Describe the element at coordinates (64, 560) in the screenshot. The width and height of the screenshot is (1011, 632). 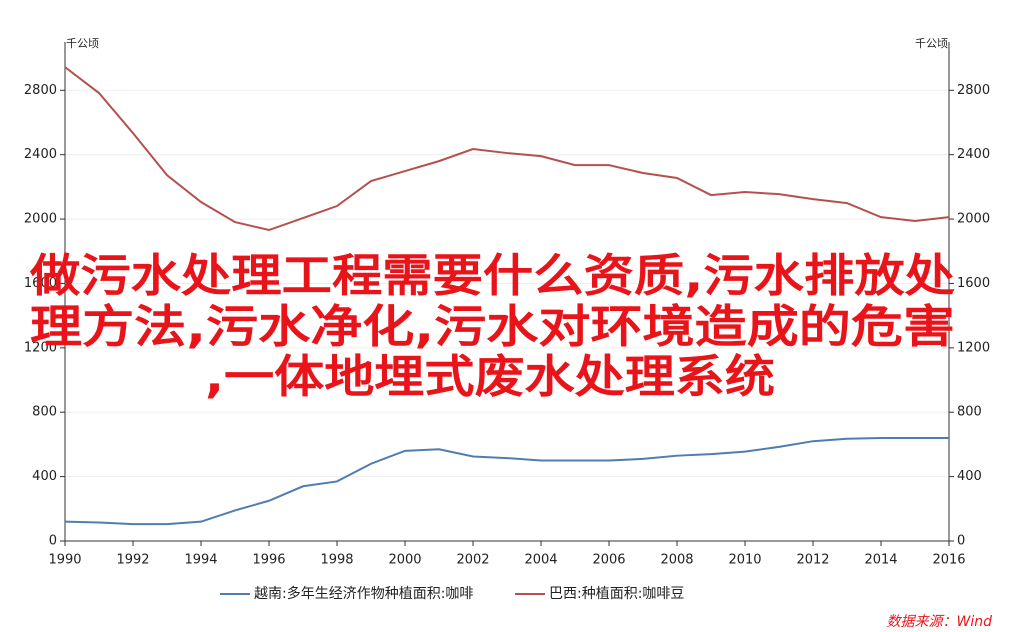
I see `x-tick-label: 1990` at that location.